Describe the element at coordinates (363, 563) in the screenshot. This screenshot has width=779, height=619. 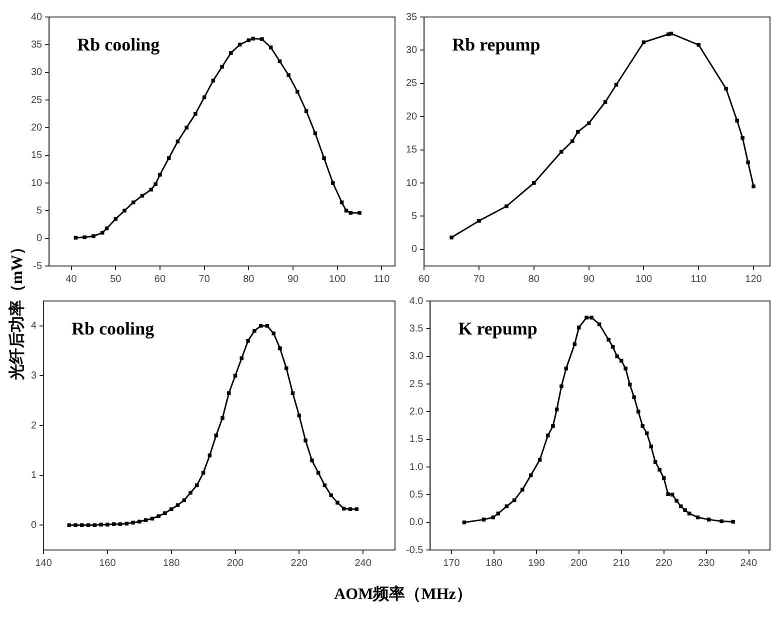
I see `x-tick-label: 240` at that location.